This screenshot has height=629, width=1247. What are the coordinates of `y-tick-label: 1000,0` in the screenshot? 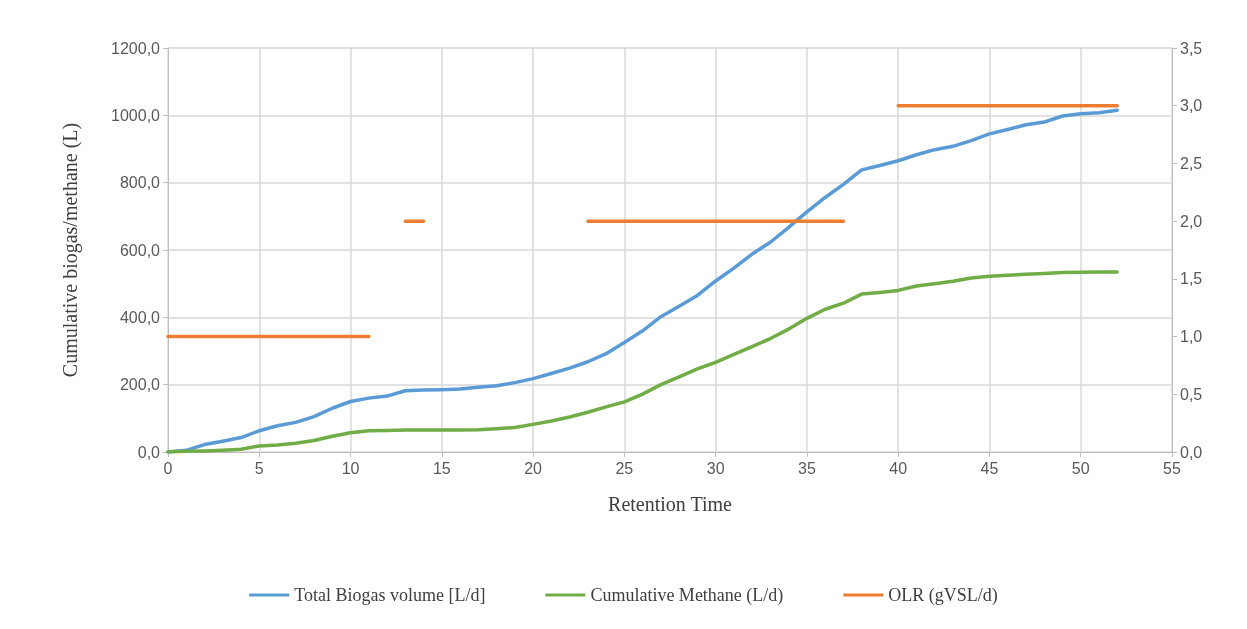 It's located at (136, 115).